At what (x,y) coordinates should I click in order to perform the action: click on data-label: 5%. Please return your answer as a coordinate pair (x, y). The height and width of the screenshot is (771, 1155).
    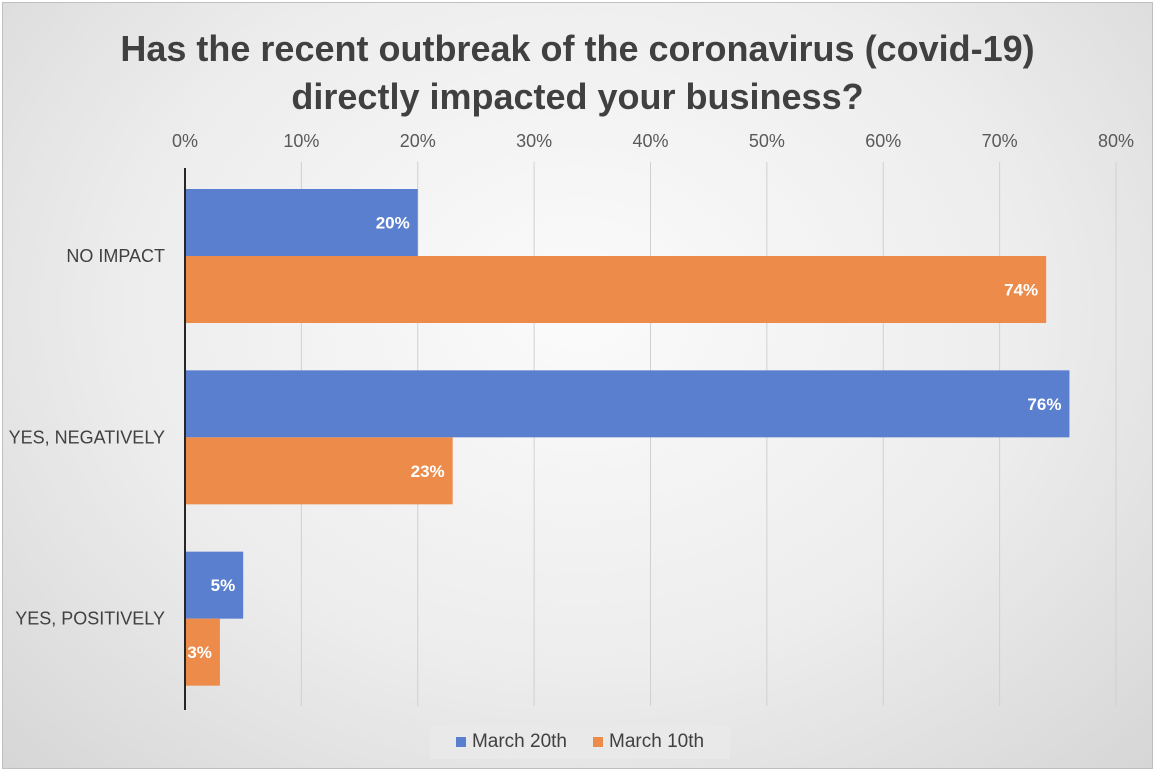
    Looking at the image, I should click on (223, 585).